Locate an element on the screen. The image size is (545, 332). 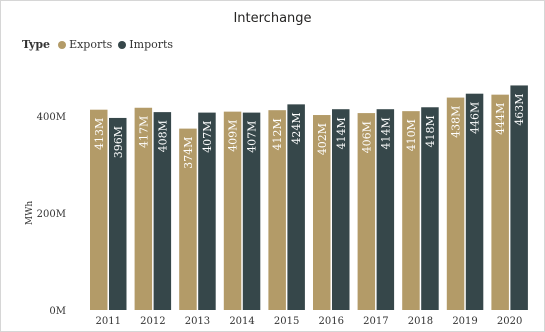
legend-swatch-imports is located at coordinates (122, 44).